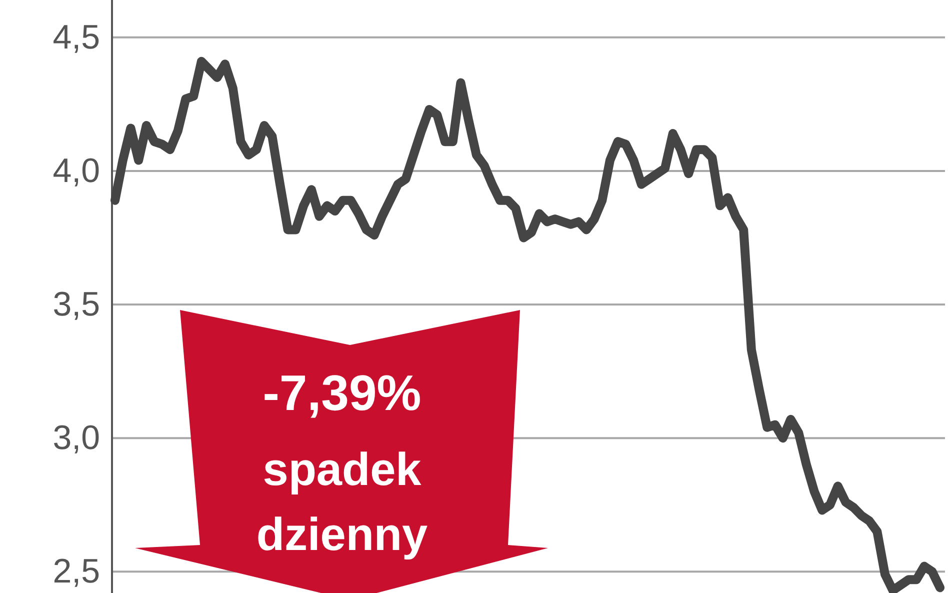  Describe the element at coordinates (342, 534) in the screenshot. I see `annotation: dzienny` at that location.